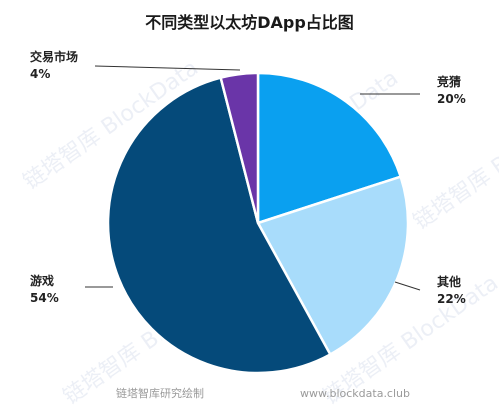 The width and height of the screenshot is (499, 415). Describe the element at coordinates (42, 280) in the screenshot. I see `slice-label-name: 游戏` at that location.